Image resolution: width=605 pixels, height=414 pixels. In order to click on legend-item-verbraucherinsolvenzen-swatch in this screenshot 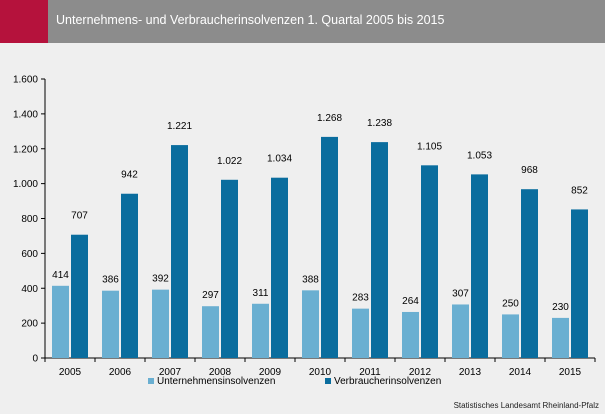, I will do `click(328, 381)`.